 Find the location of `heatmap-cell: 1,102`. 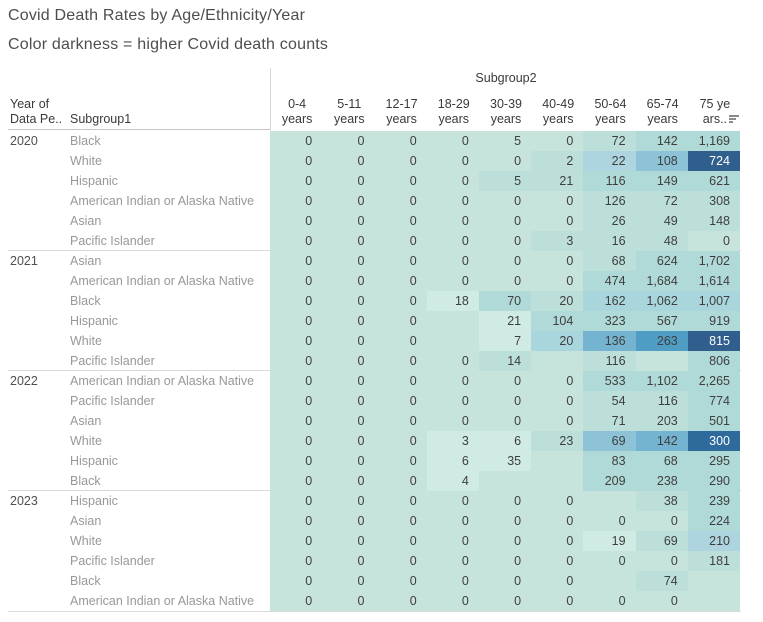

heatmap-cell: 1,102 is located at coordinates (661, 381).